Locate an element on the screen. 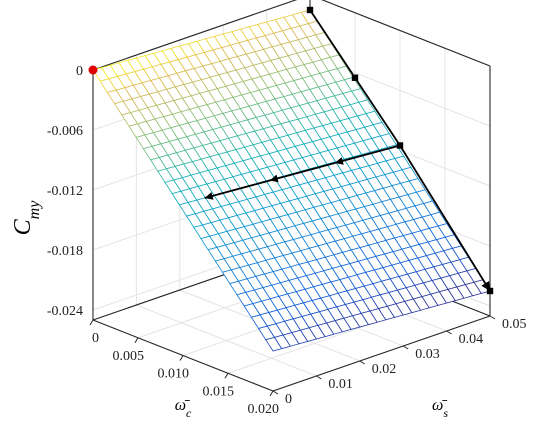 The height and width of the screenshot is (424, 550). y-axis-label: ω̄s is located at coordinates (440, 408).